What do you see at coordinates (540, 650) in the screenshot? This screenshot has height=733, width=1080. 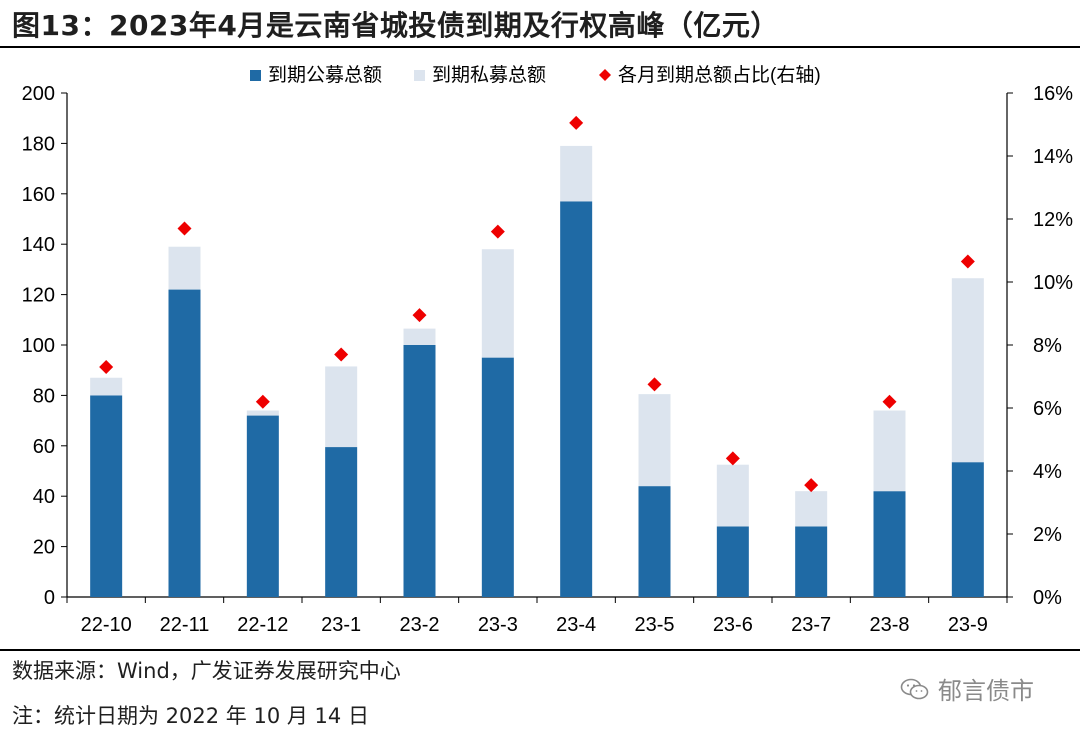 I see `footer-divider` at bounding box center [540, 650].